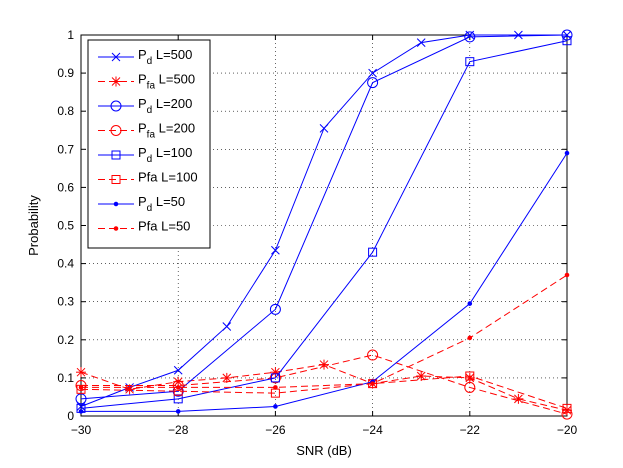 The height and width of the screenshot is (468, 623). Describe the element at coordinates (65, 226) in the screenshot. I see `y-tick-label: 0.5` at that location.